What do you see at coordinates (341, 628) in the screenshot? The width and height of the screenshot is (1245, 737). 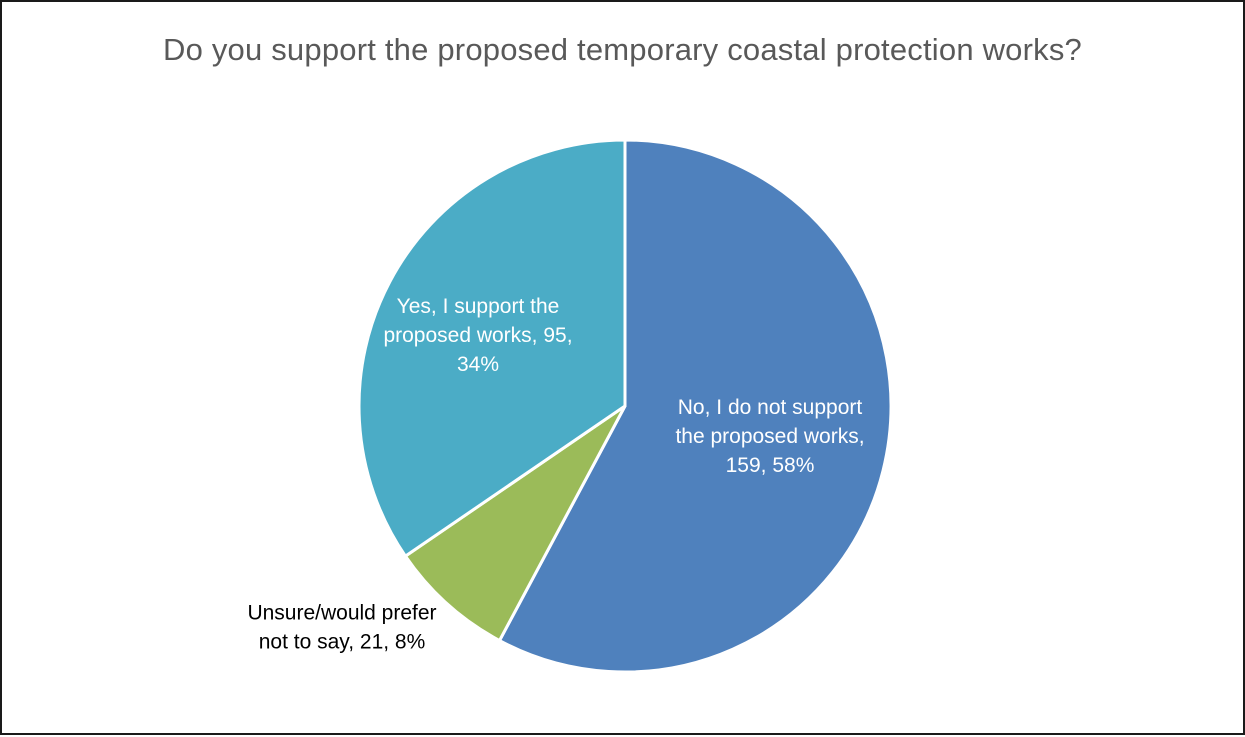 I see `data-label-2: Unsure/would prefer not to say, 21, 8%` at bounding box center [341, 628].